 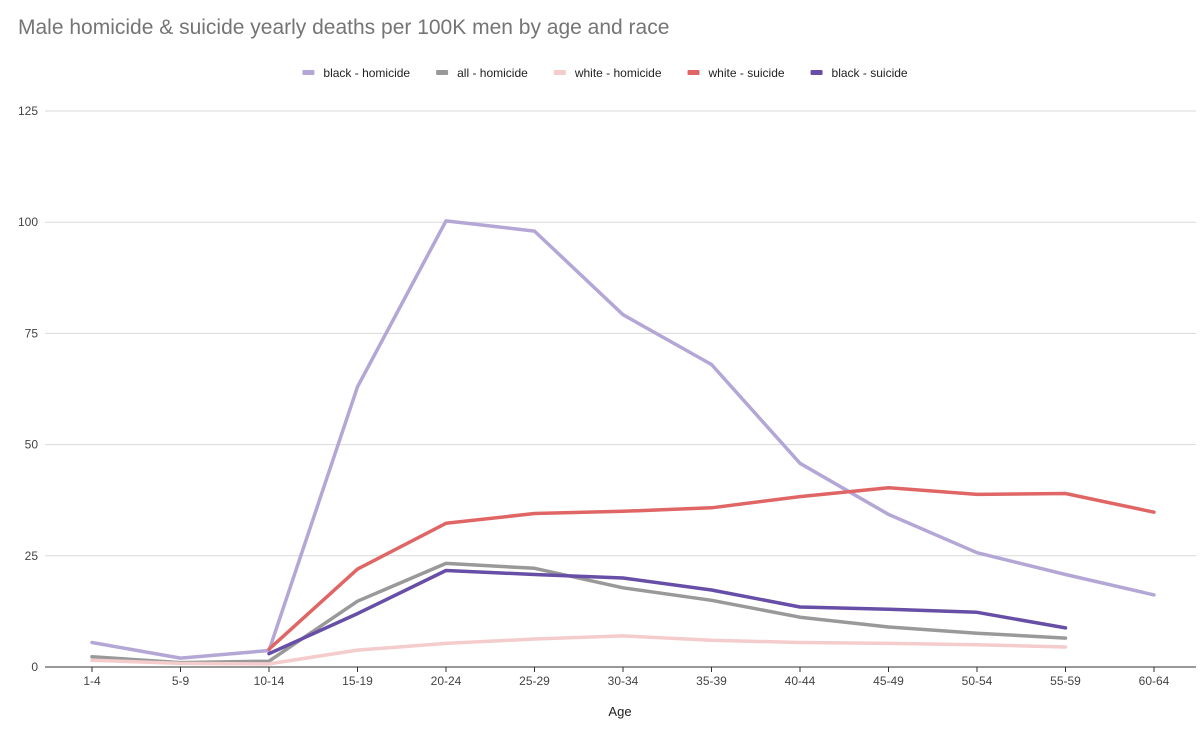 What do you see at coordinates (888, 681) in the screenshot?
I see `x-tick-label: 45-49` at bounding box center [888, 681].